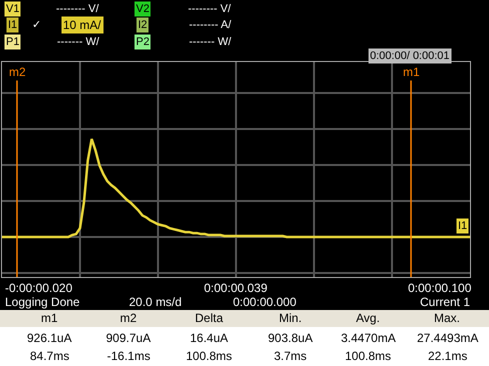 The image size is (489, 366). What do you see at coordinates (209, 318) in the screenshot?
I see `text: Delta` at bounding box center [209, 318].